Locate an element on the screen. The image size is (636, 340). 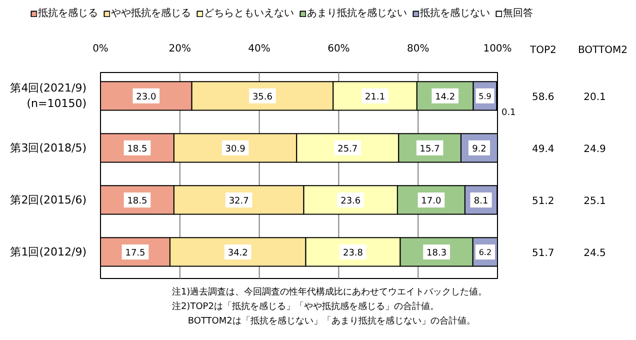
text: 58.6 is located at coordinates (543, 97).